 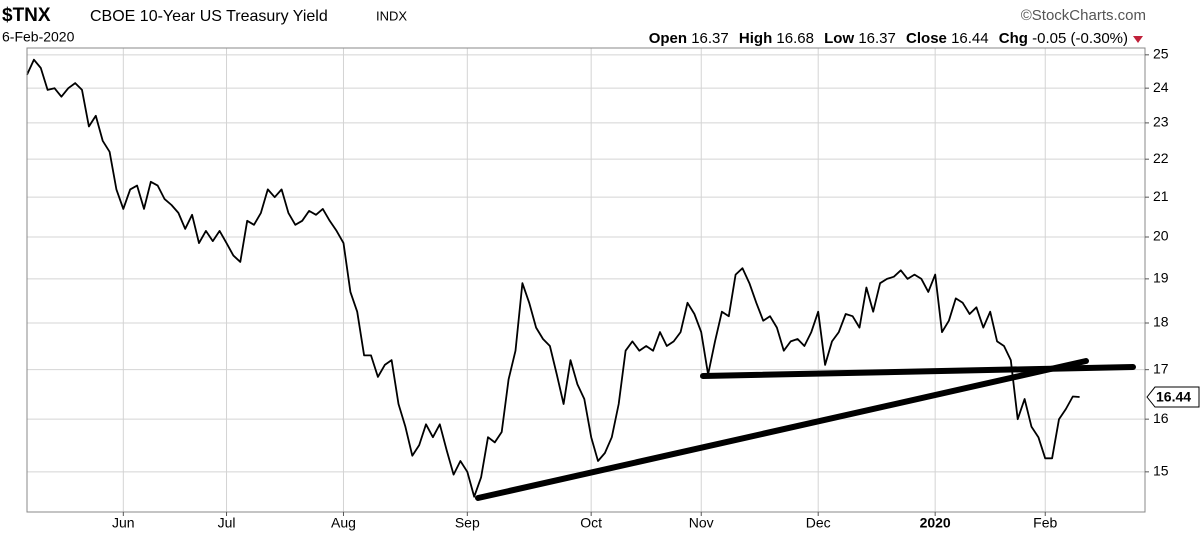 I want to click on low: 16.37, so click(x=877, y=38).